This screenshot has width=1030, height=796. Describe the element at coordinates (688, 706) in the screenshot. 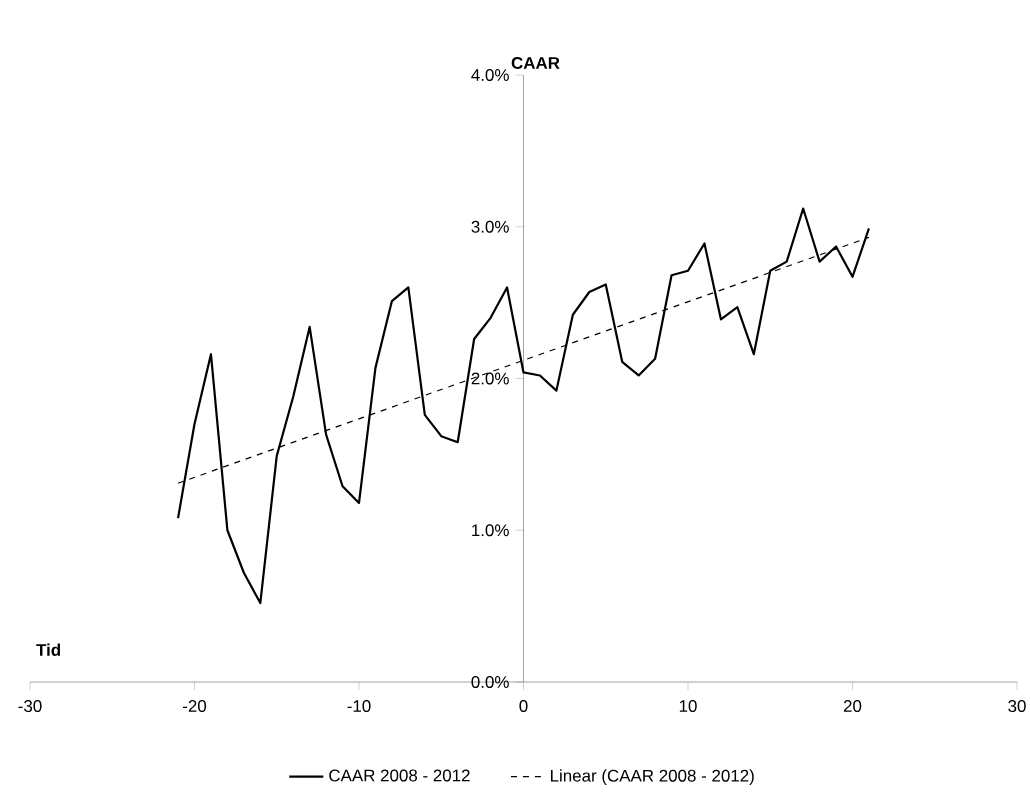

I see `x-tick-label: 10` at that location.